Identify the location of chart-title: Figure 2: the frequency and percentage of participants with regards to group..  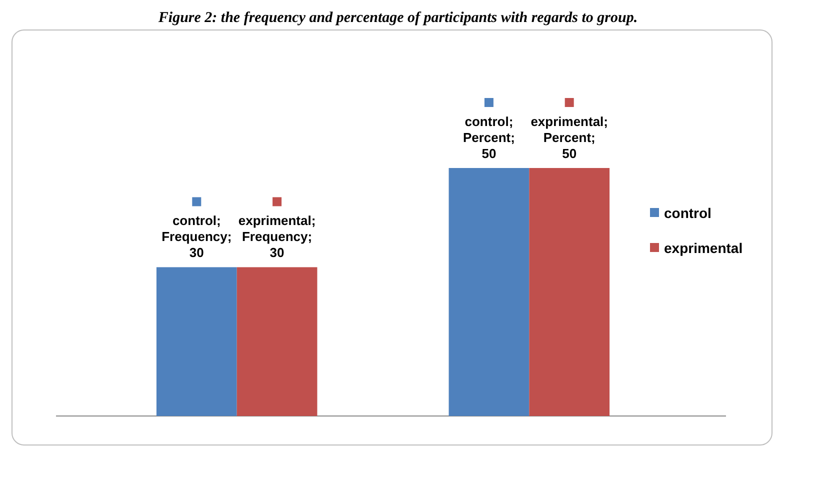
(397, 18).